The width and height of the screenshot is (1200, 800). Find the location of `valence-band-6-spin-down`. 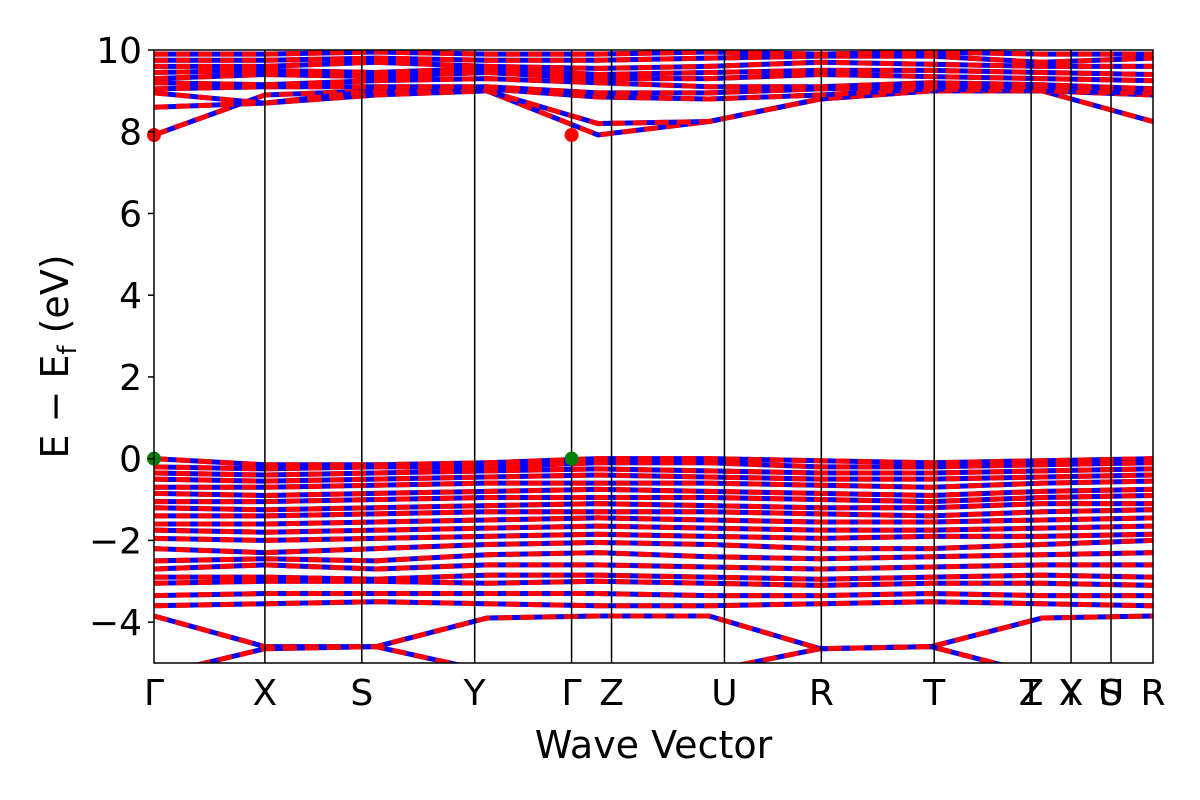

valence-band-6-spin-down is located at coordinates (653, 498).